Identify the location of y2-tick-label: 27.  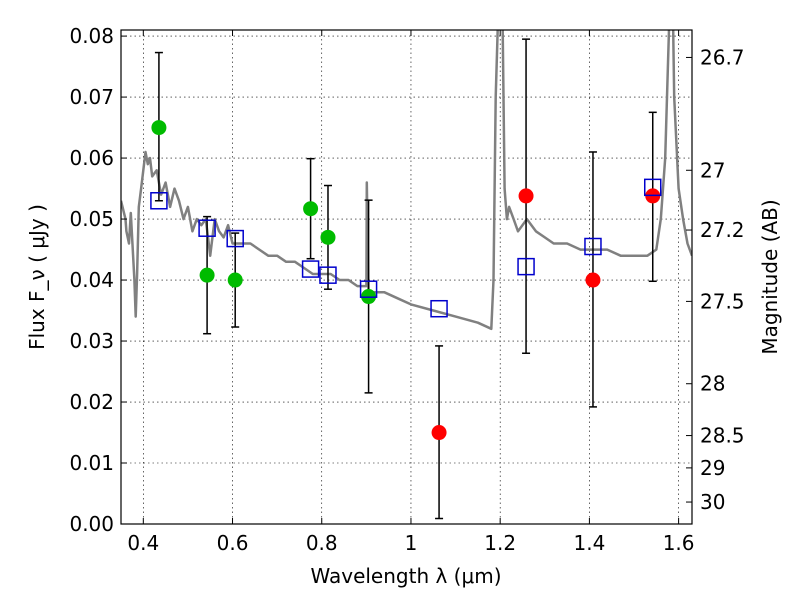
(712, 170).